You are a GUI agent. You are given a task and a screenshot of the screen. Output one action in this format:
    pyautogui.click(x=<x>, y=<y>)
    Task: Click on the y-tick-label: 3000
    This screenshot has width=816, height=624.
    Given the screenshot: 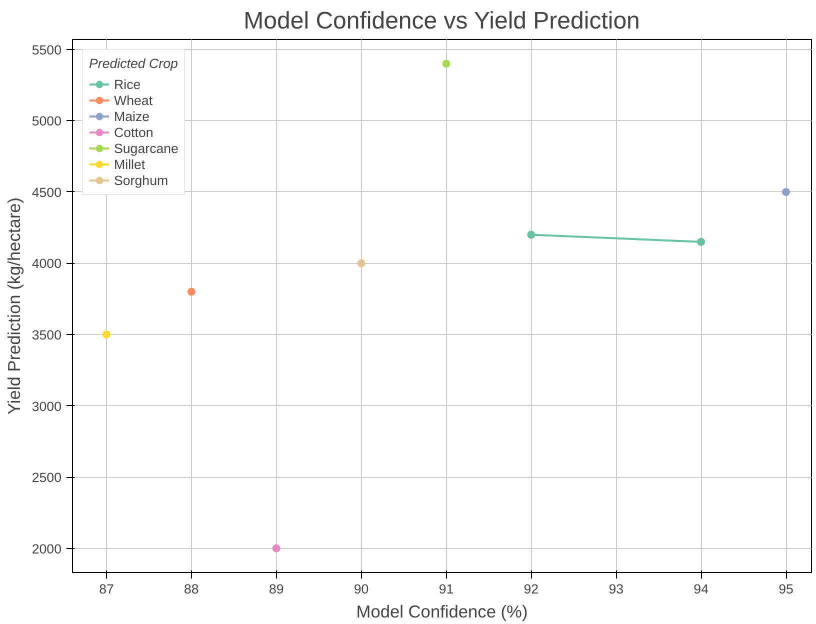 What is the action you would take?
    pyautogui.click(x=47, y=406)
    